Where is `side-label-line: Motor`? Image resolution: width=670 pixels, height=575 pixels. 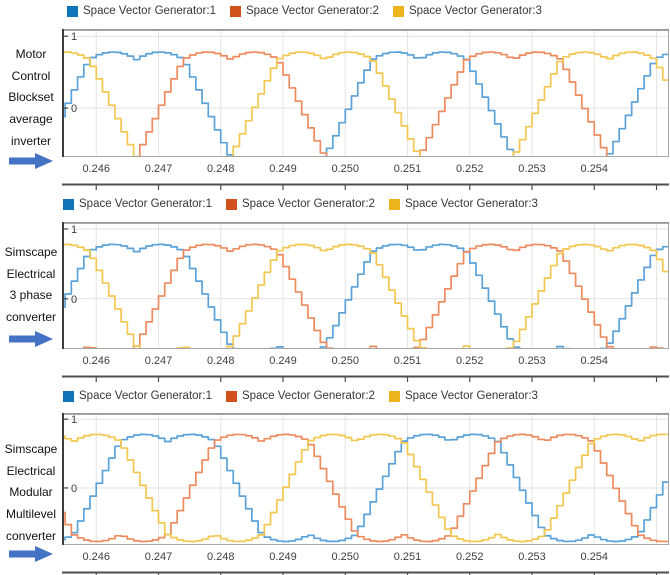
side-label-line: Motor is located at coordinates (31, 54).